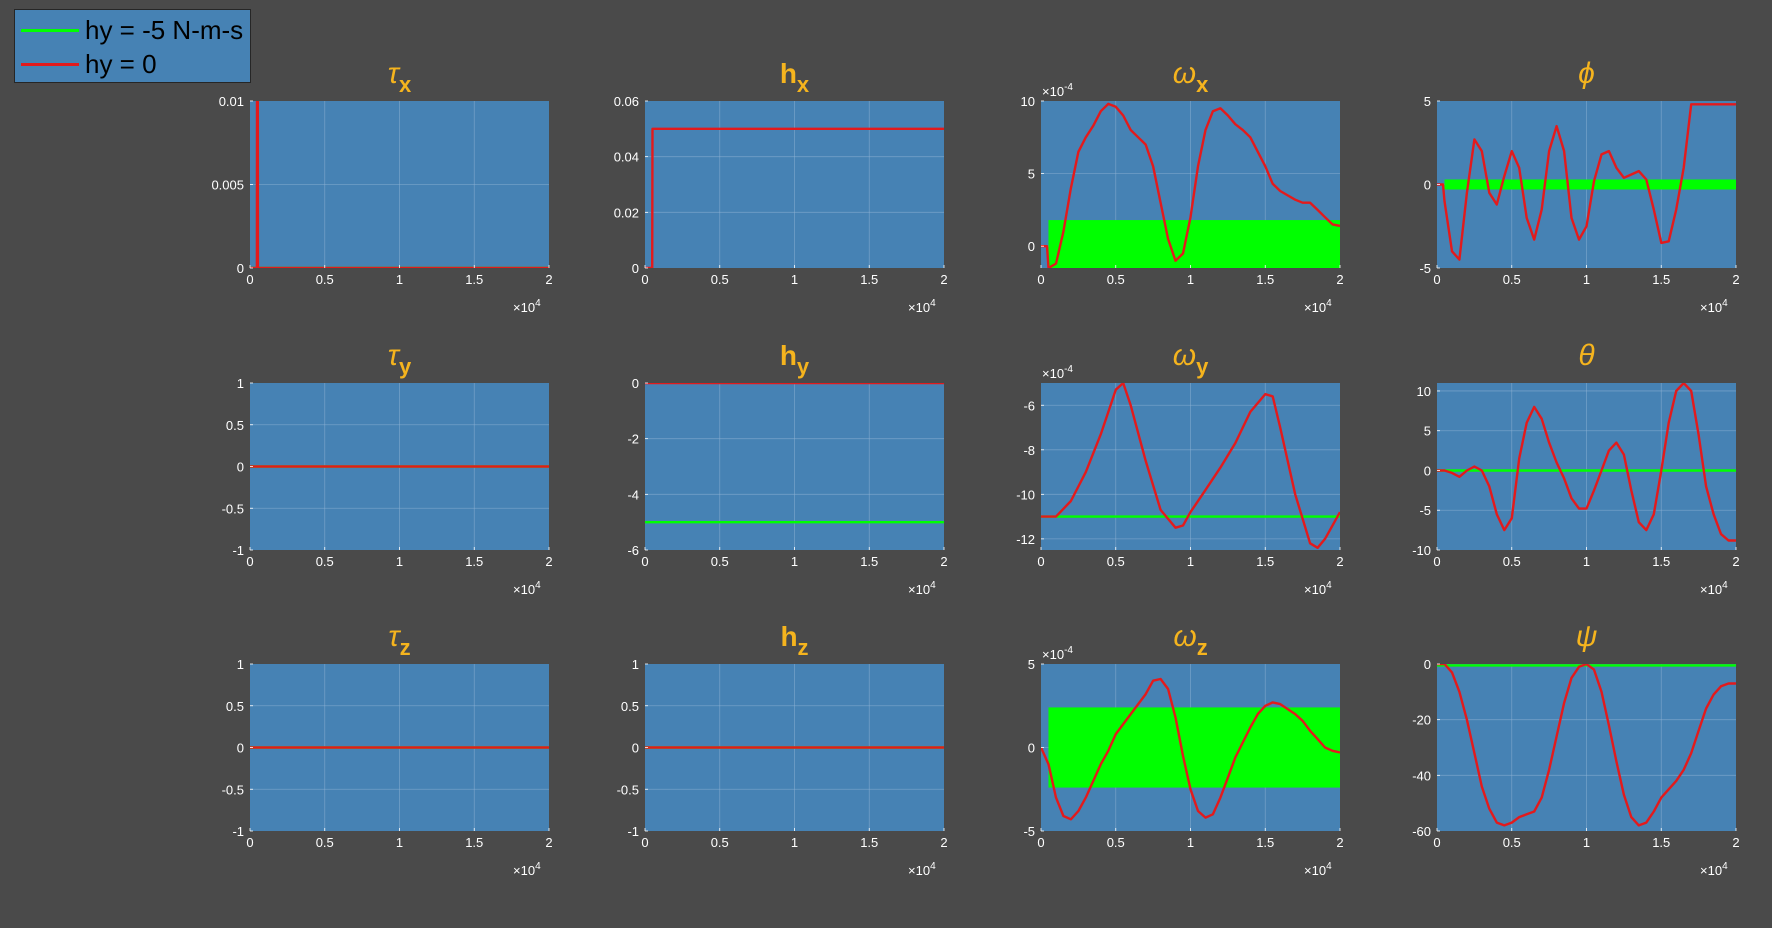 The width and height of the screenshot is (1772, 928). What do you see at coordinates (387, 468) in the screenshot?
I see `subplot-5: 0 0.5 1 1.5 2 -1 -0.5 0 0.5 1 ×104 τy` at bounding box center [387, 468].